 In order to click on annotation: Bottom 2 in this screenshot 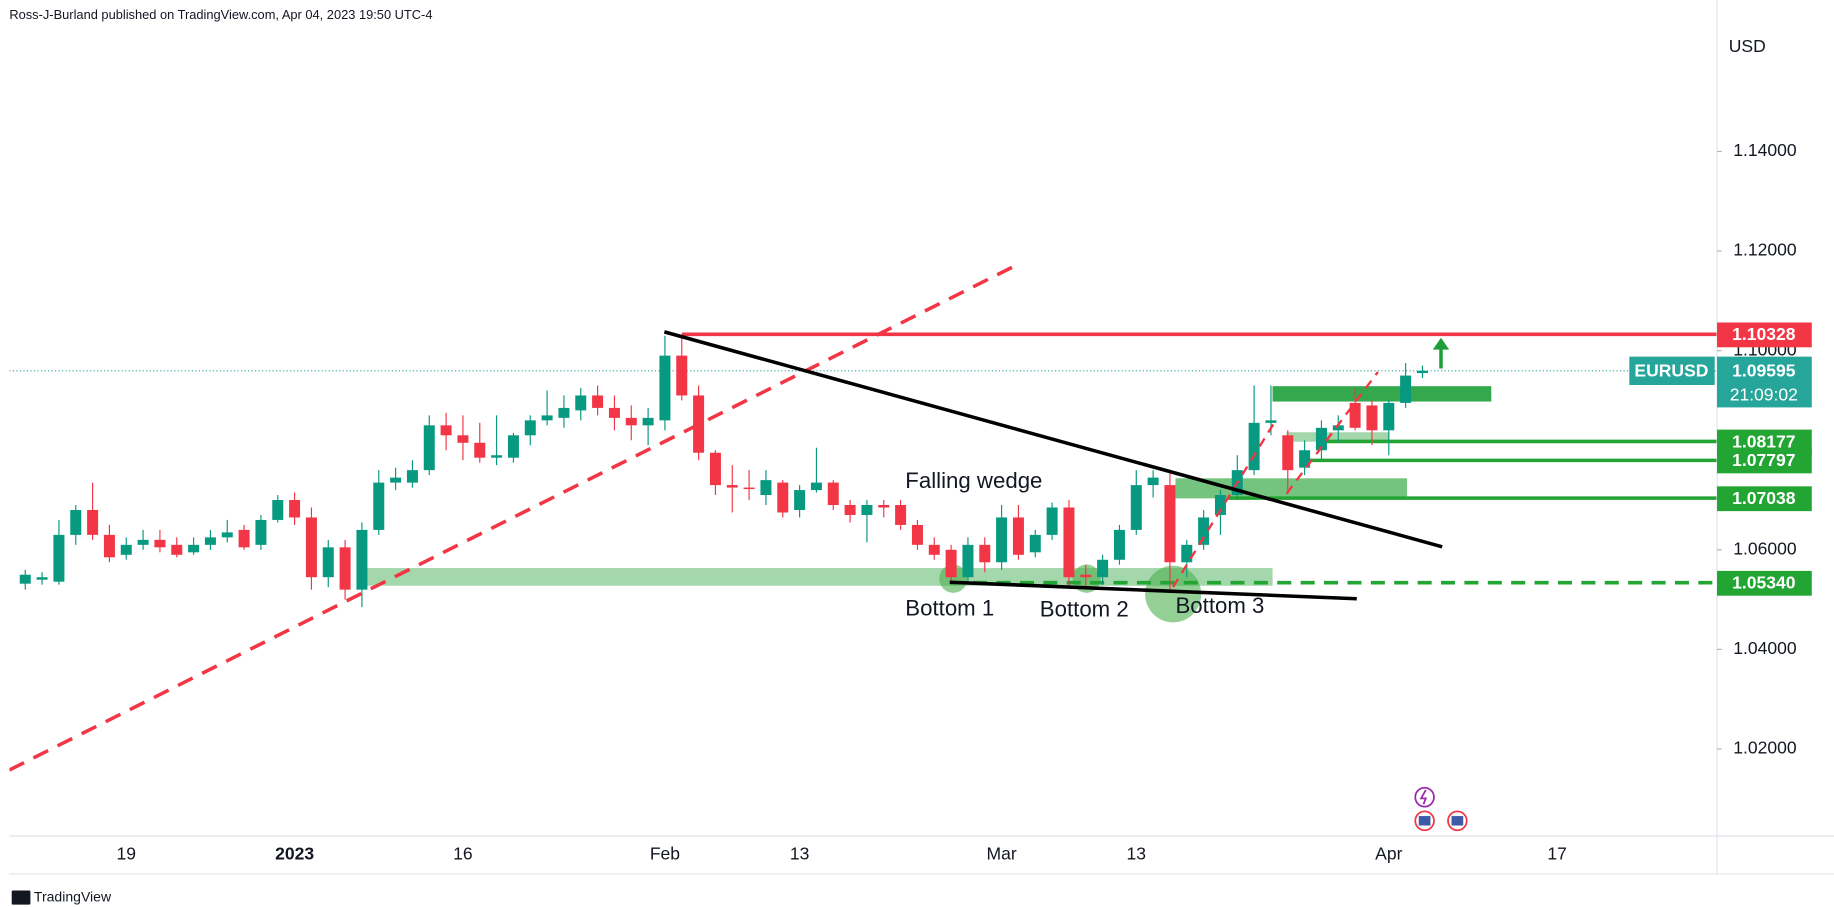, I will do `click(1084, 608)`.